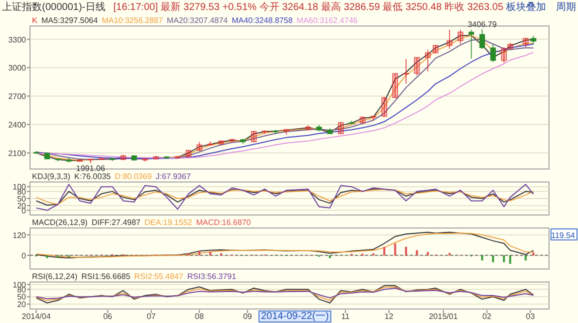 This screenshot has height=323, width=578. What do you see at coordinates (566, 7) in the screenshot?
I see `text: 周期` at bounding box center [566, 7].